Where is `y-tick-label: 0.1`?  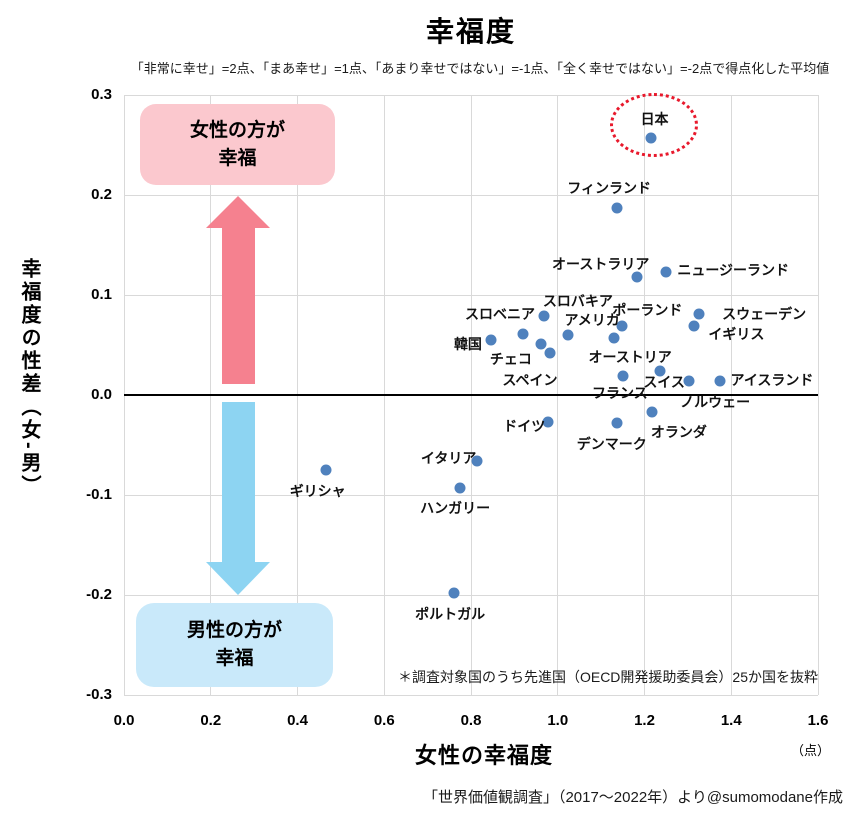
y-tick-label: 0.1 is located at coordinates (101, 294).